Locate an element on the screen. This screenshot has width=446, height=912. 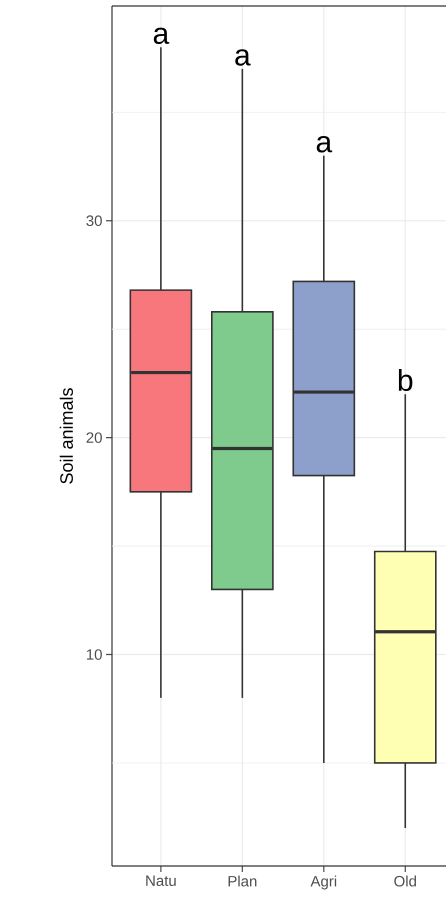
y-tick-label: 20 is located at coordinates (94, 437).